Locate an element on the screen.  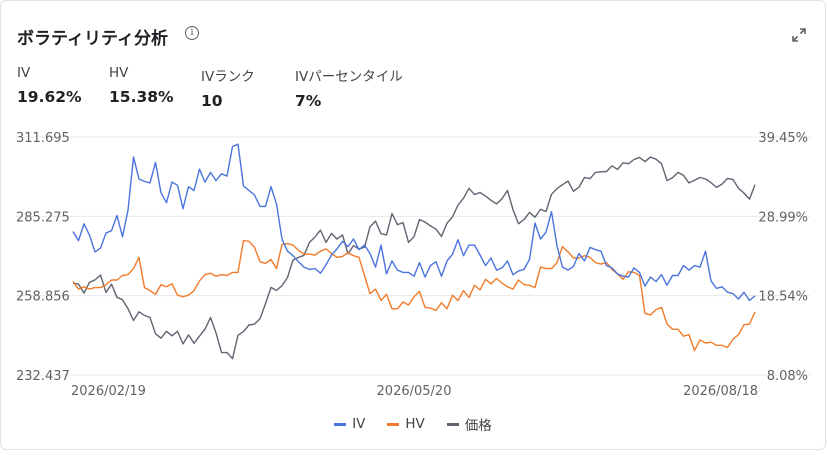
right-axis-tick-label: 8.08% is located at coordinates (787, 376).